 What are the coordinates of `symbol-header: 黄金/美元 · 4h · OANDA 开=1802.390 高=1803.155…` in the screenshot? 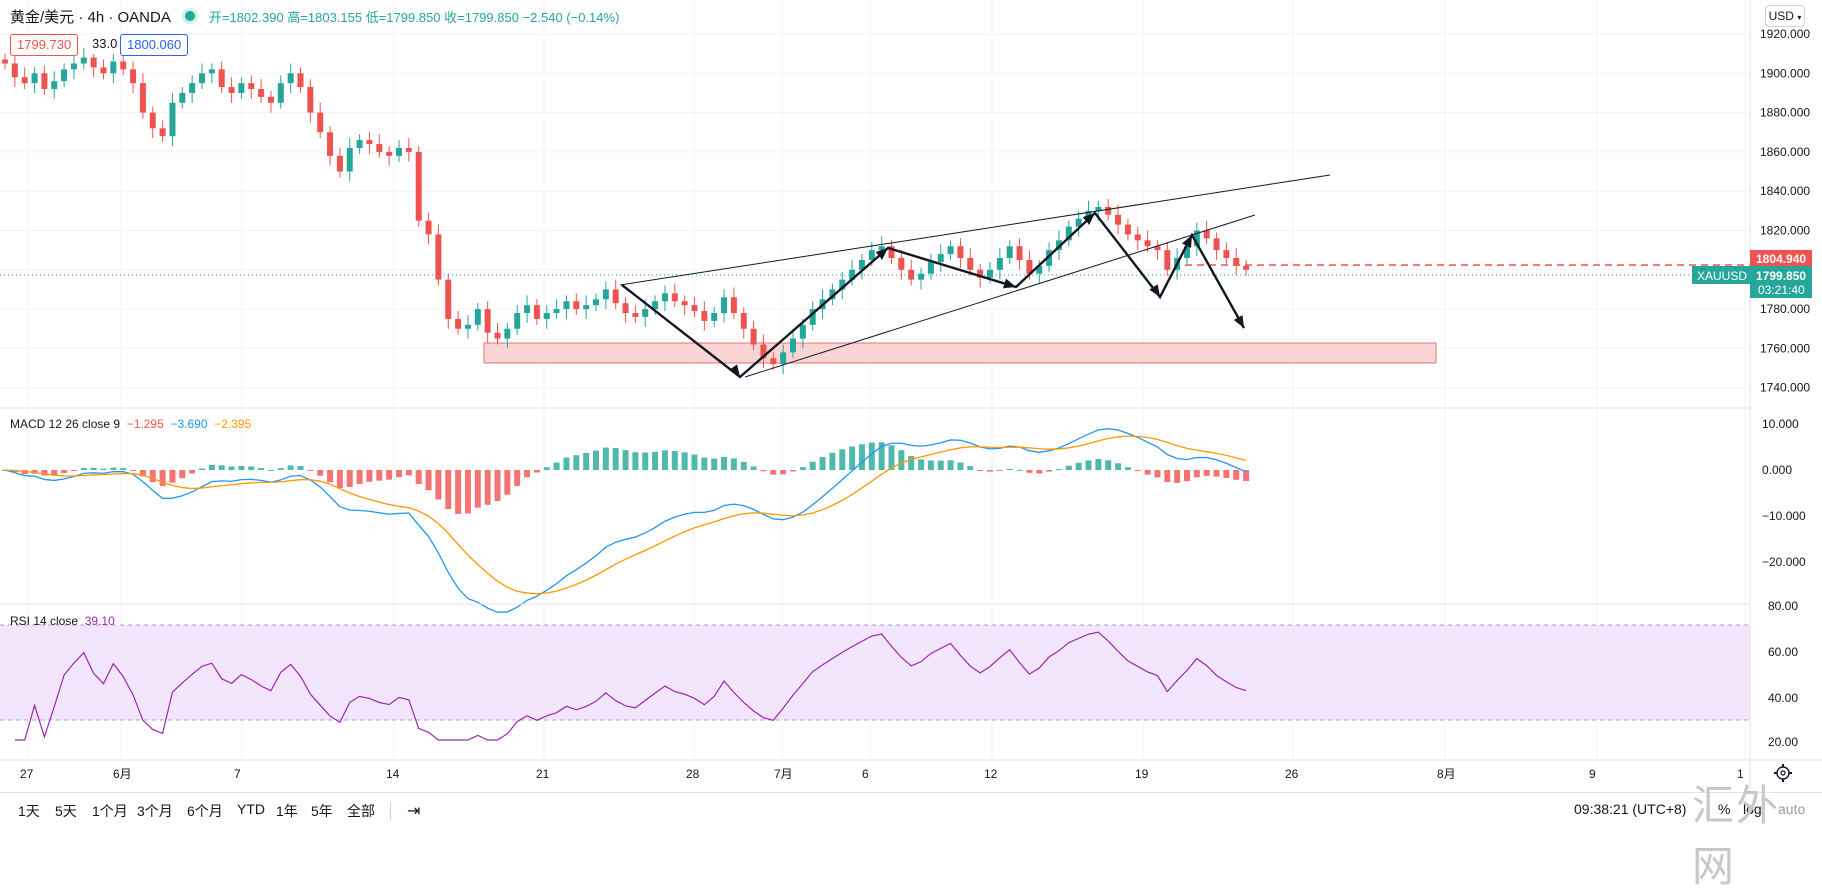 It's located at (314, 16).